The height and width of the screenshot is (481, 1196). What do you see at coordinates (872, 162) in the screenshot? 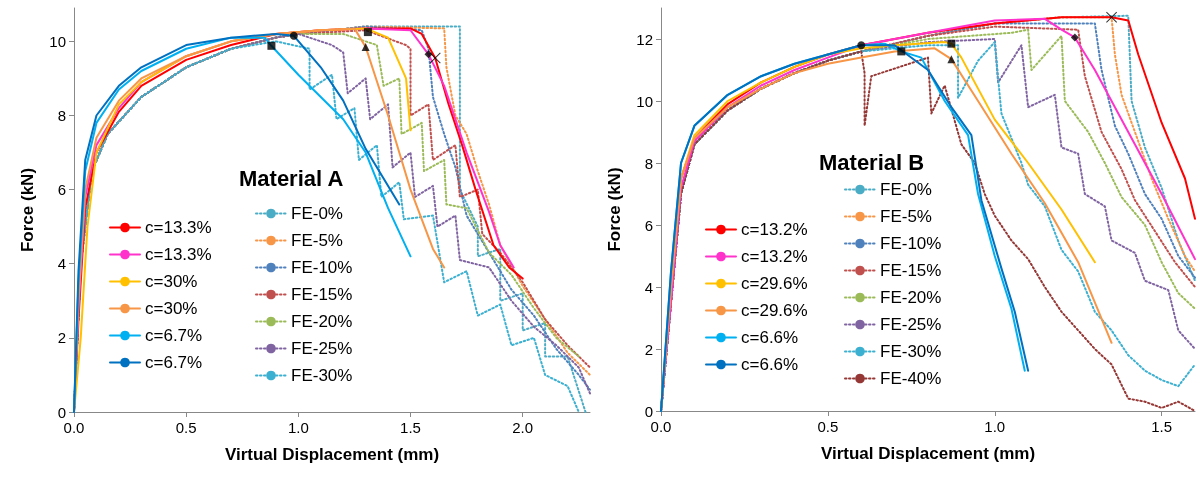
I see `text: Material B` at bounding box center [872, 162].